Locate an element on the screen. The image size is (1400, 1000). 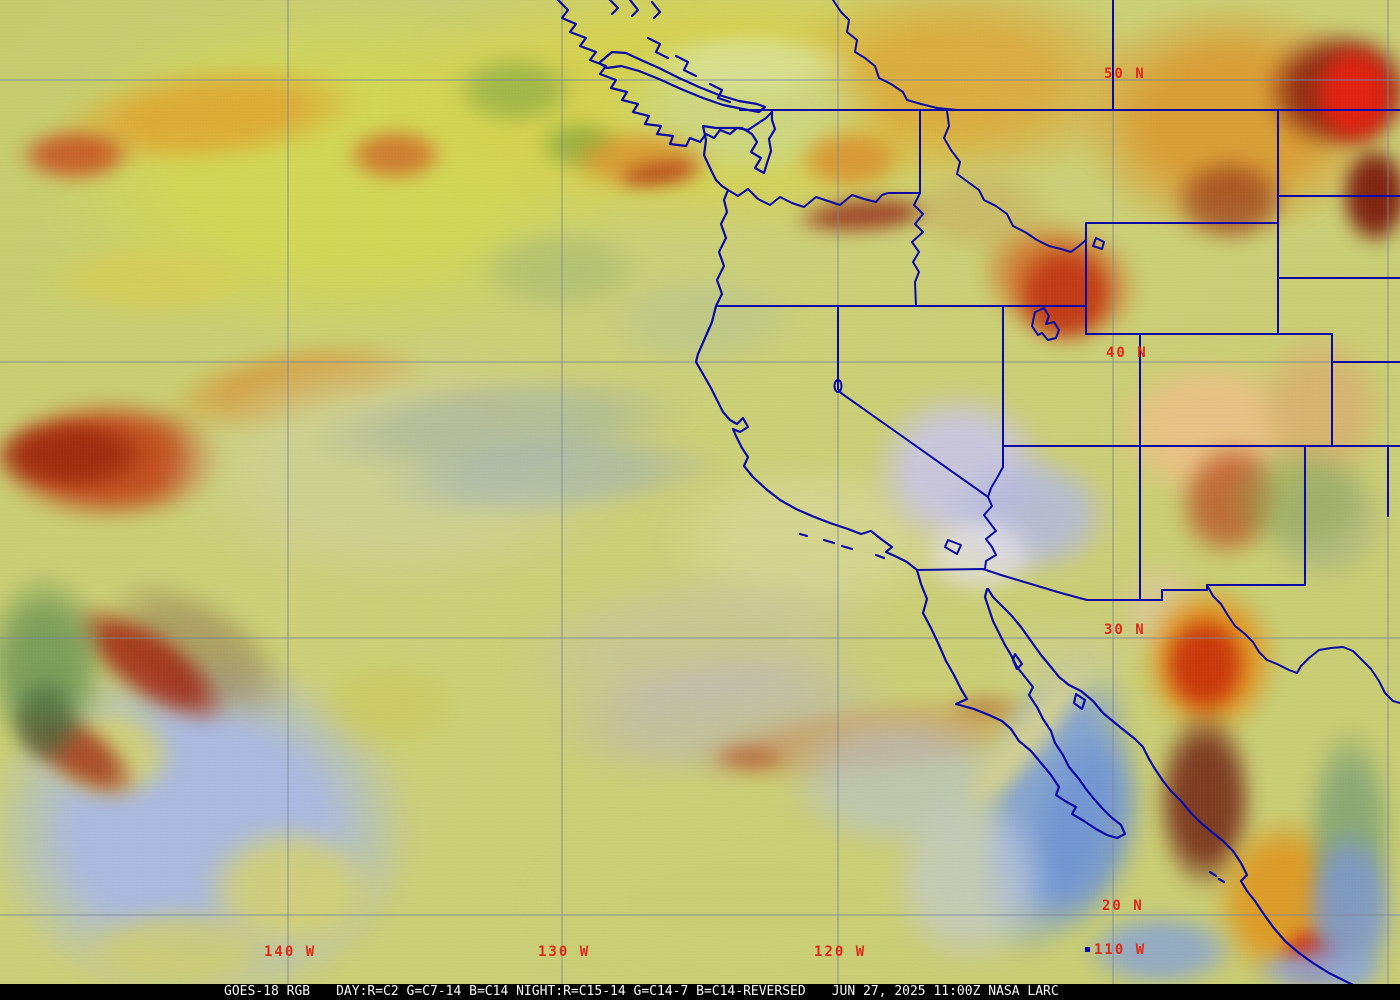
lat-label-50n: 50 N is located at coordinates (1125, 74).